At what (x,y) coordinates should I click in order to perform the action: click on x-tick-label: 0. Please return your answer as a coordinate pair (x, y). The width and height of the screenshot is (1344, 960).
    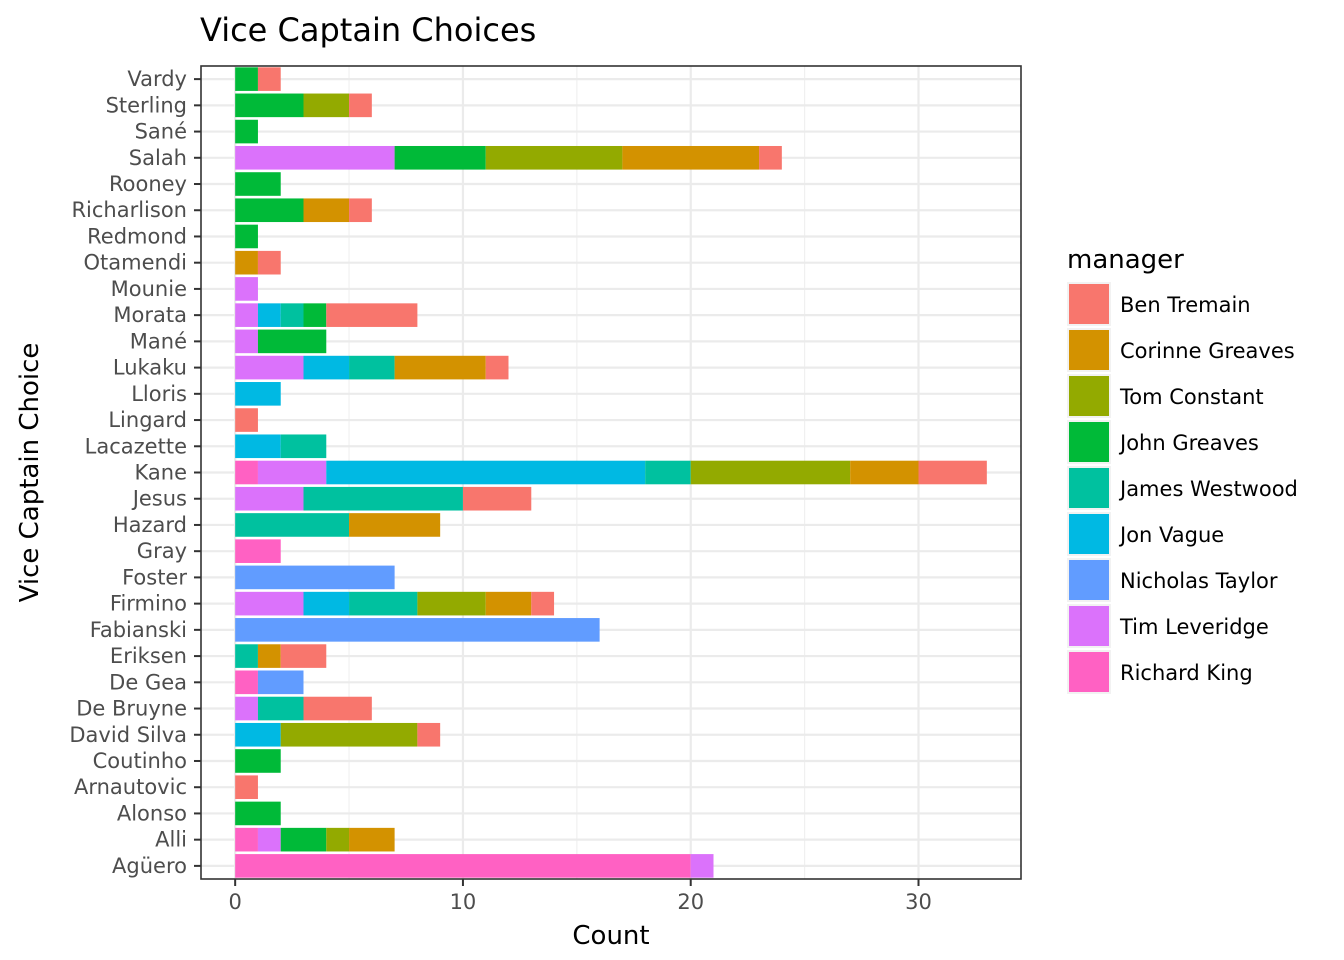
    Looking at the image, I should click on (234, 902).